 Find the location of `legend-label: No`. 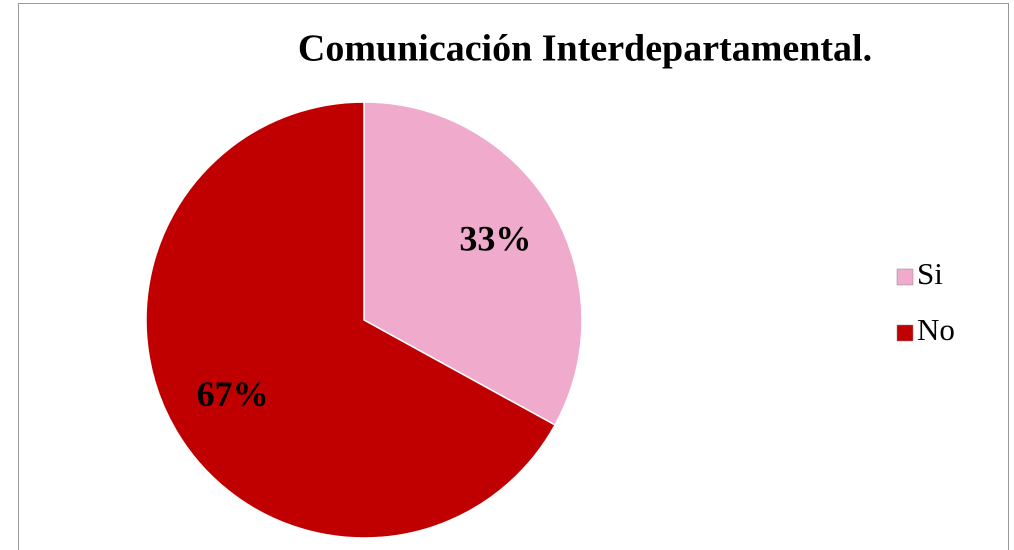

legend-label: No is located at coordinates (936, 329).